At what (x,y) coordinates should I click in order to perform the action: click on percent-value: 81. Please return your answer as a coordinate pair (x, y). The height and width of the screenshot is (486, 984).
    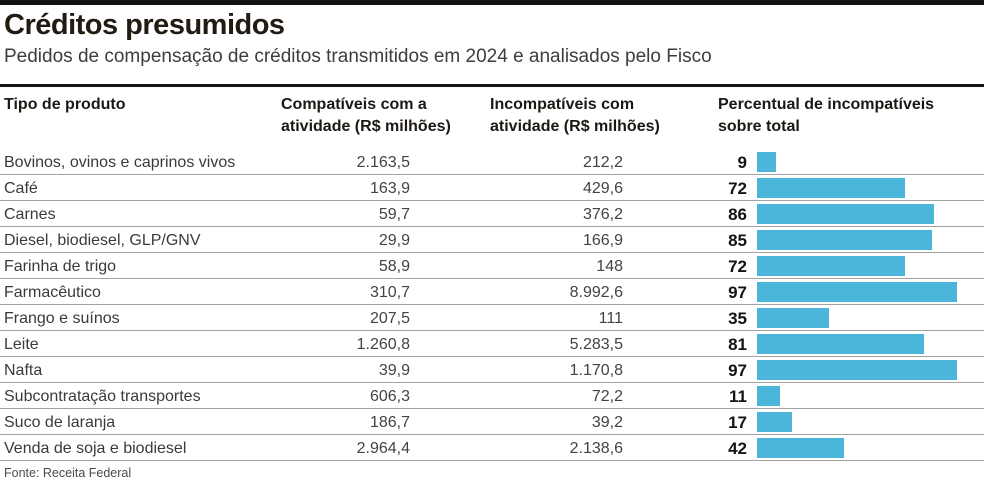
    Looking at the image, I should click on (737, 344).